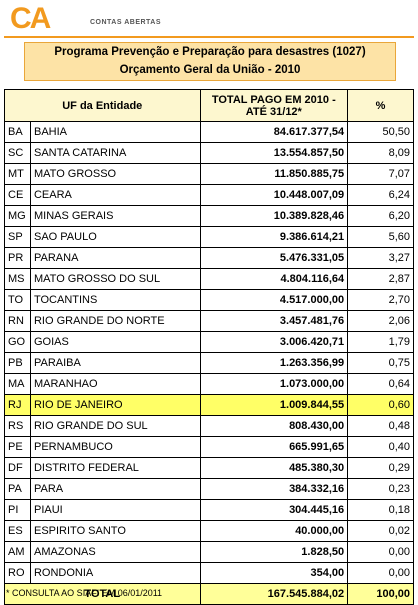 The width and height of the screenshot is (418, 605). Describe the element at coordinates (210, 70) in the screenshot. I see `subtitle: Orçamento Geral da União - 2010` at that location.